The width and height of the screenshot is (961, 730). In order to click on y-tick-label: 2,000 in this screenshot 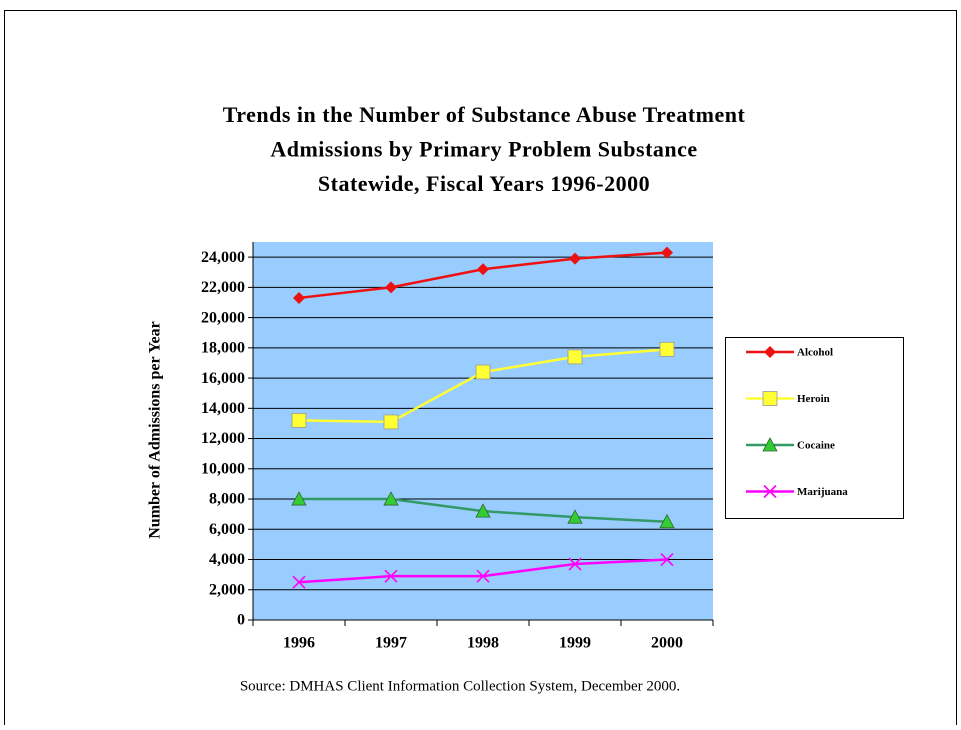, I will do `click(227, 589)`.